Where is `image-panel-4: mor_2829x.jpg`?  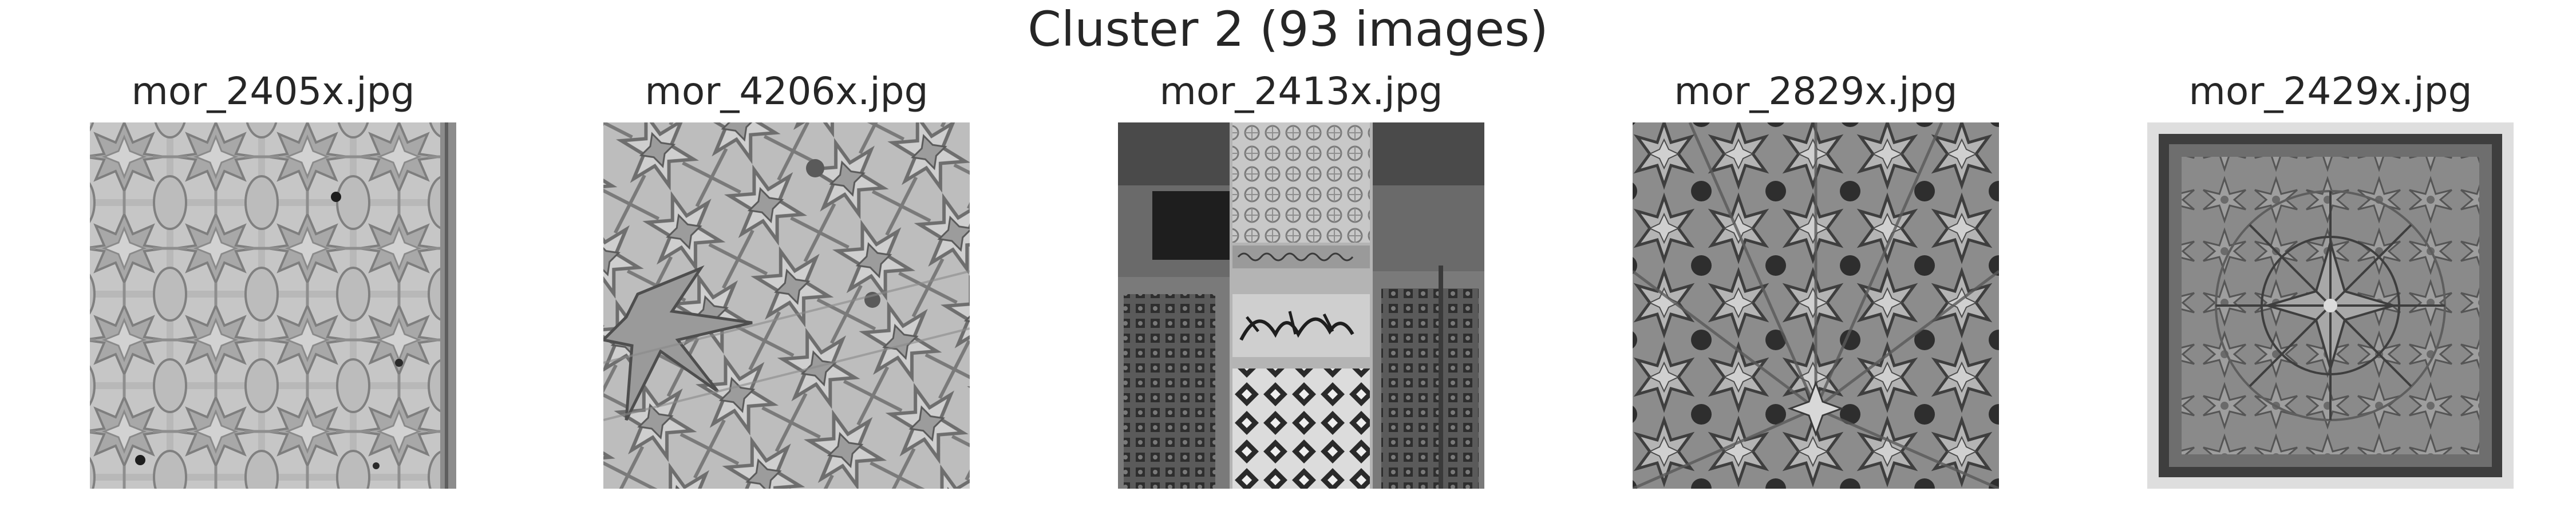
image-panel-4: mor_2829x.jpg is located at coordinates (1816, 280).